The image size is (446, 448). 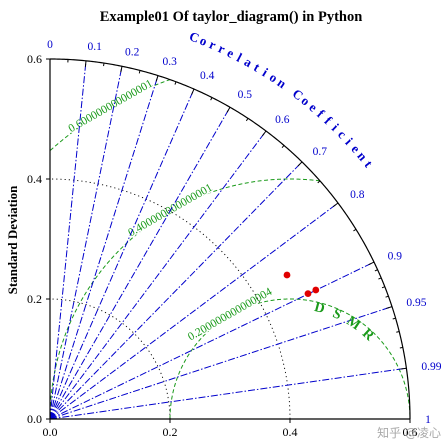 I want to click on correlation-axis-label-char: l, so click(x=239, y=57).